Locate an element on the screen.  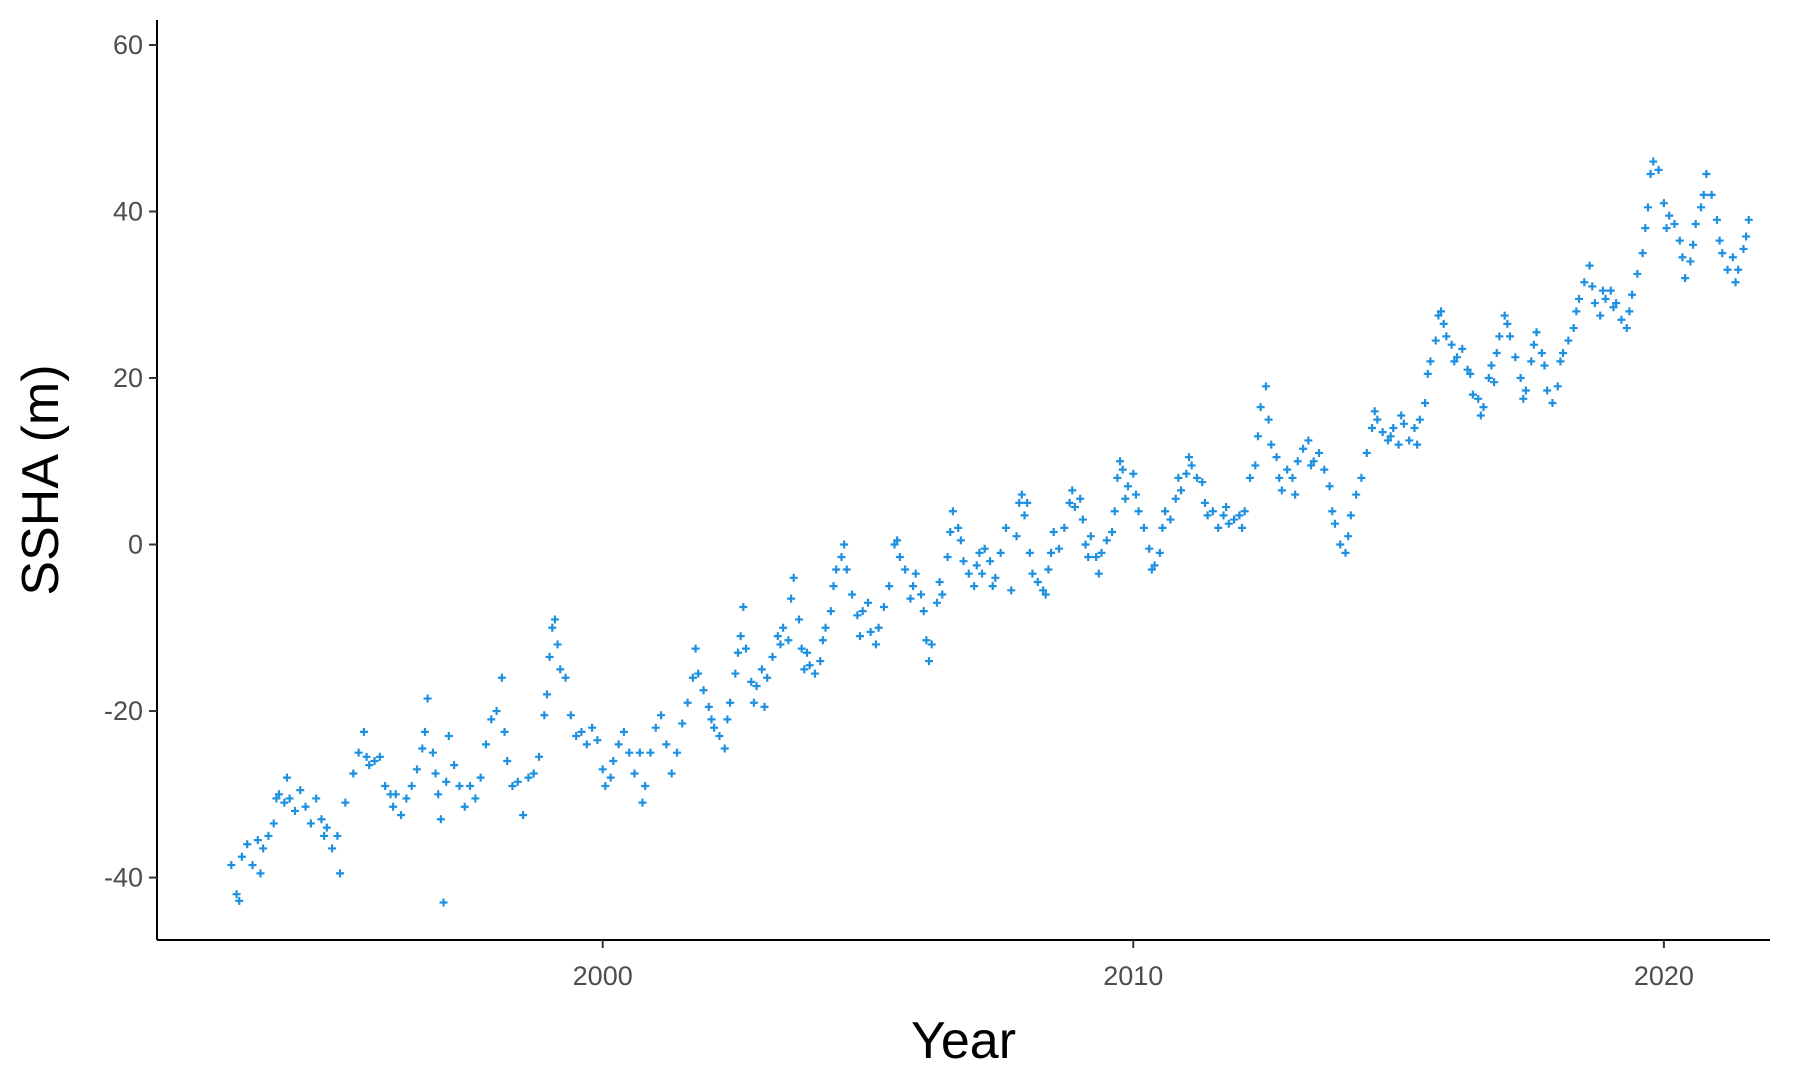
y-tick-label: 20 is located at coordinates (128, 378).